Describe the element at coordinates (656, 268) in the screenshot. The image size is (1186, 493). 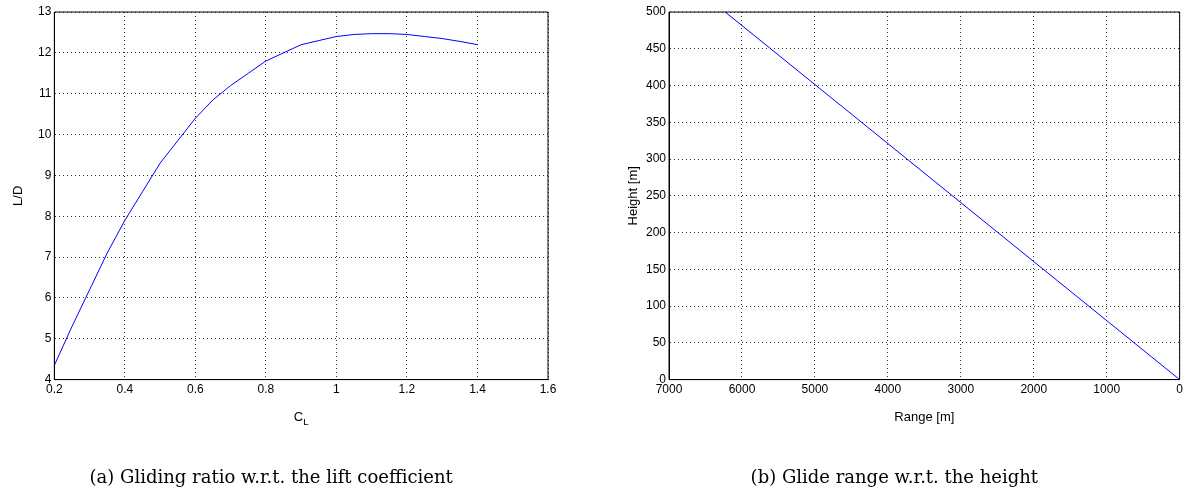
I see `y-tick-label: 150` at that location.